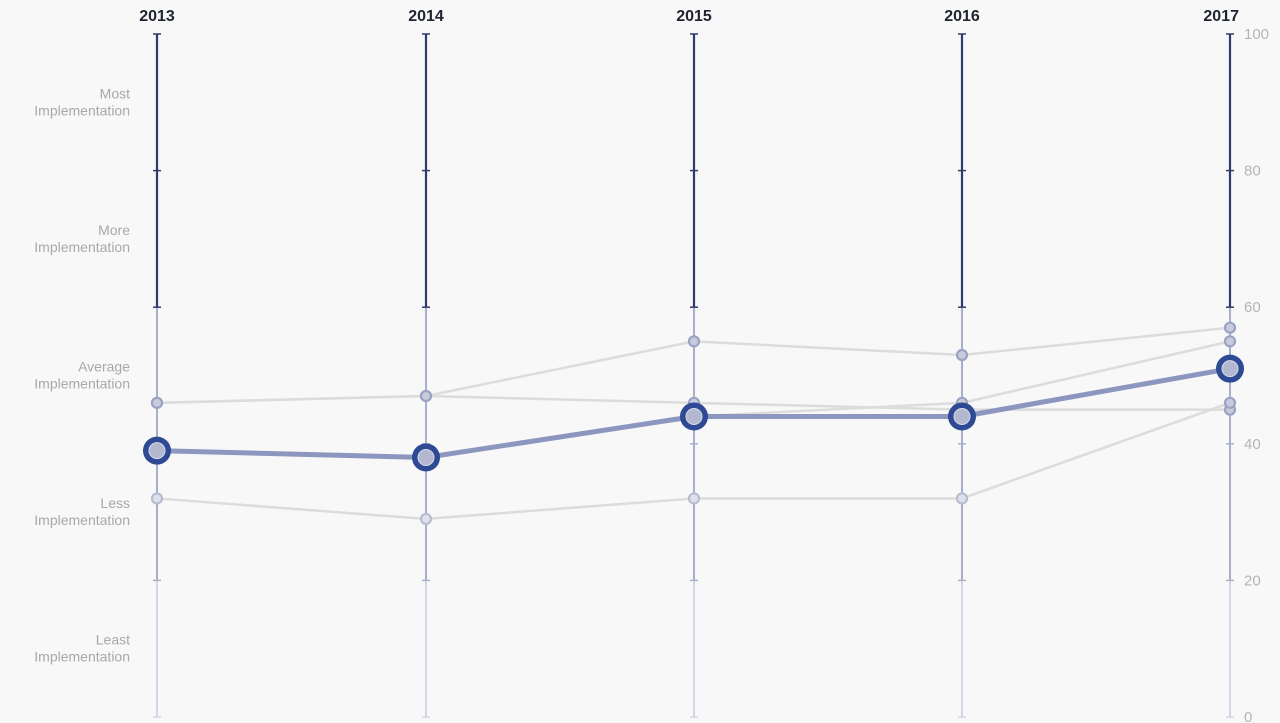  Describe the element at coordinates (962, 16) in the screenshot. I see `year-label: 2016` at that location.